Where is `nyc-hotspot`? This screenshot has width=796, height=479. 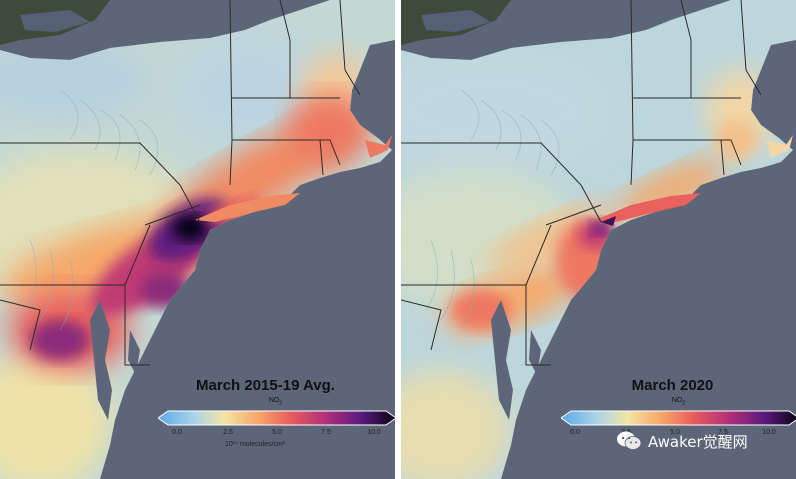
nyc-hotspot is located at coordinates (608, 221).